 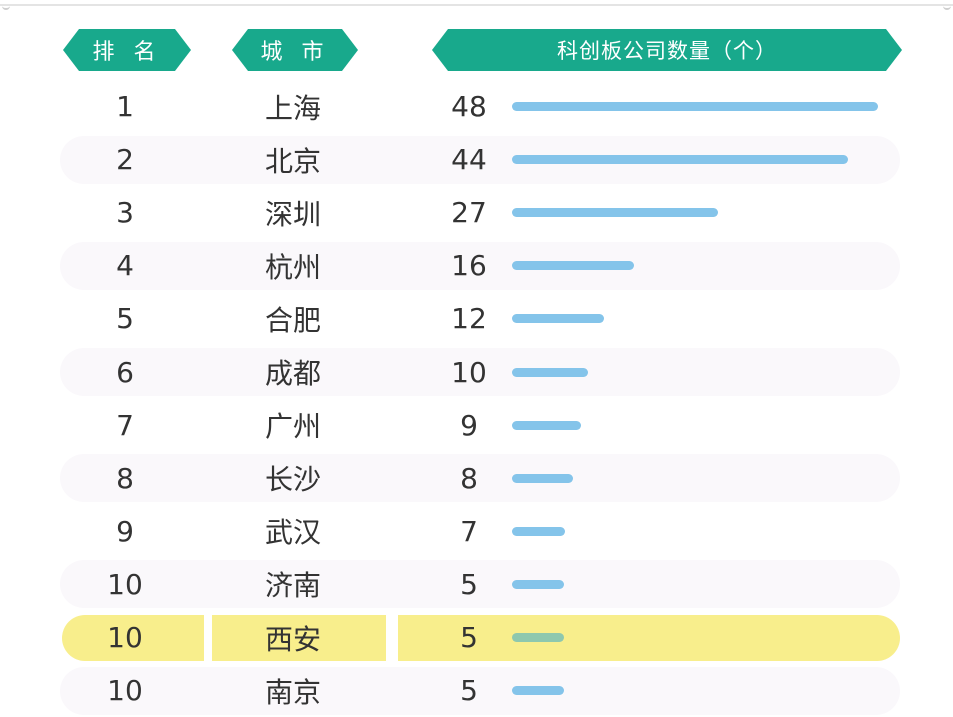 What do you see at coordinates (292, 480) in the screenshot?
I see `city-label: 长沙` at bounding box center [292, 480].